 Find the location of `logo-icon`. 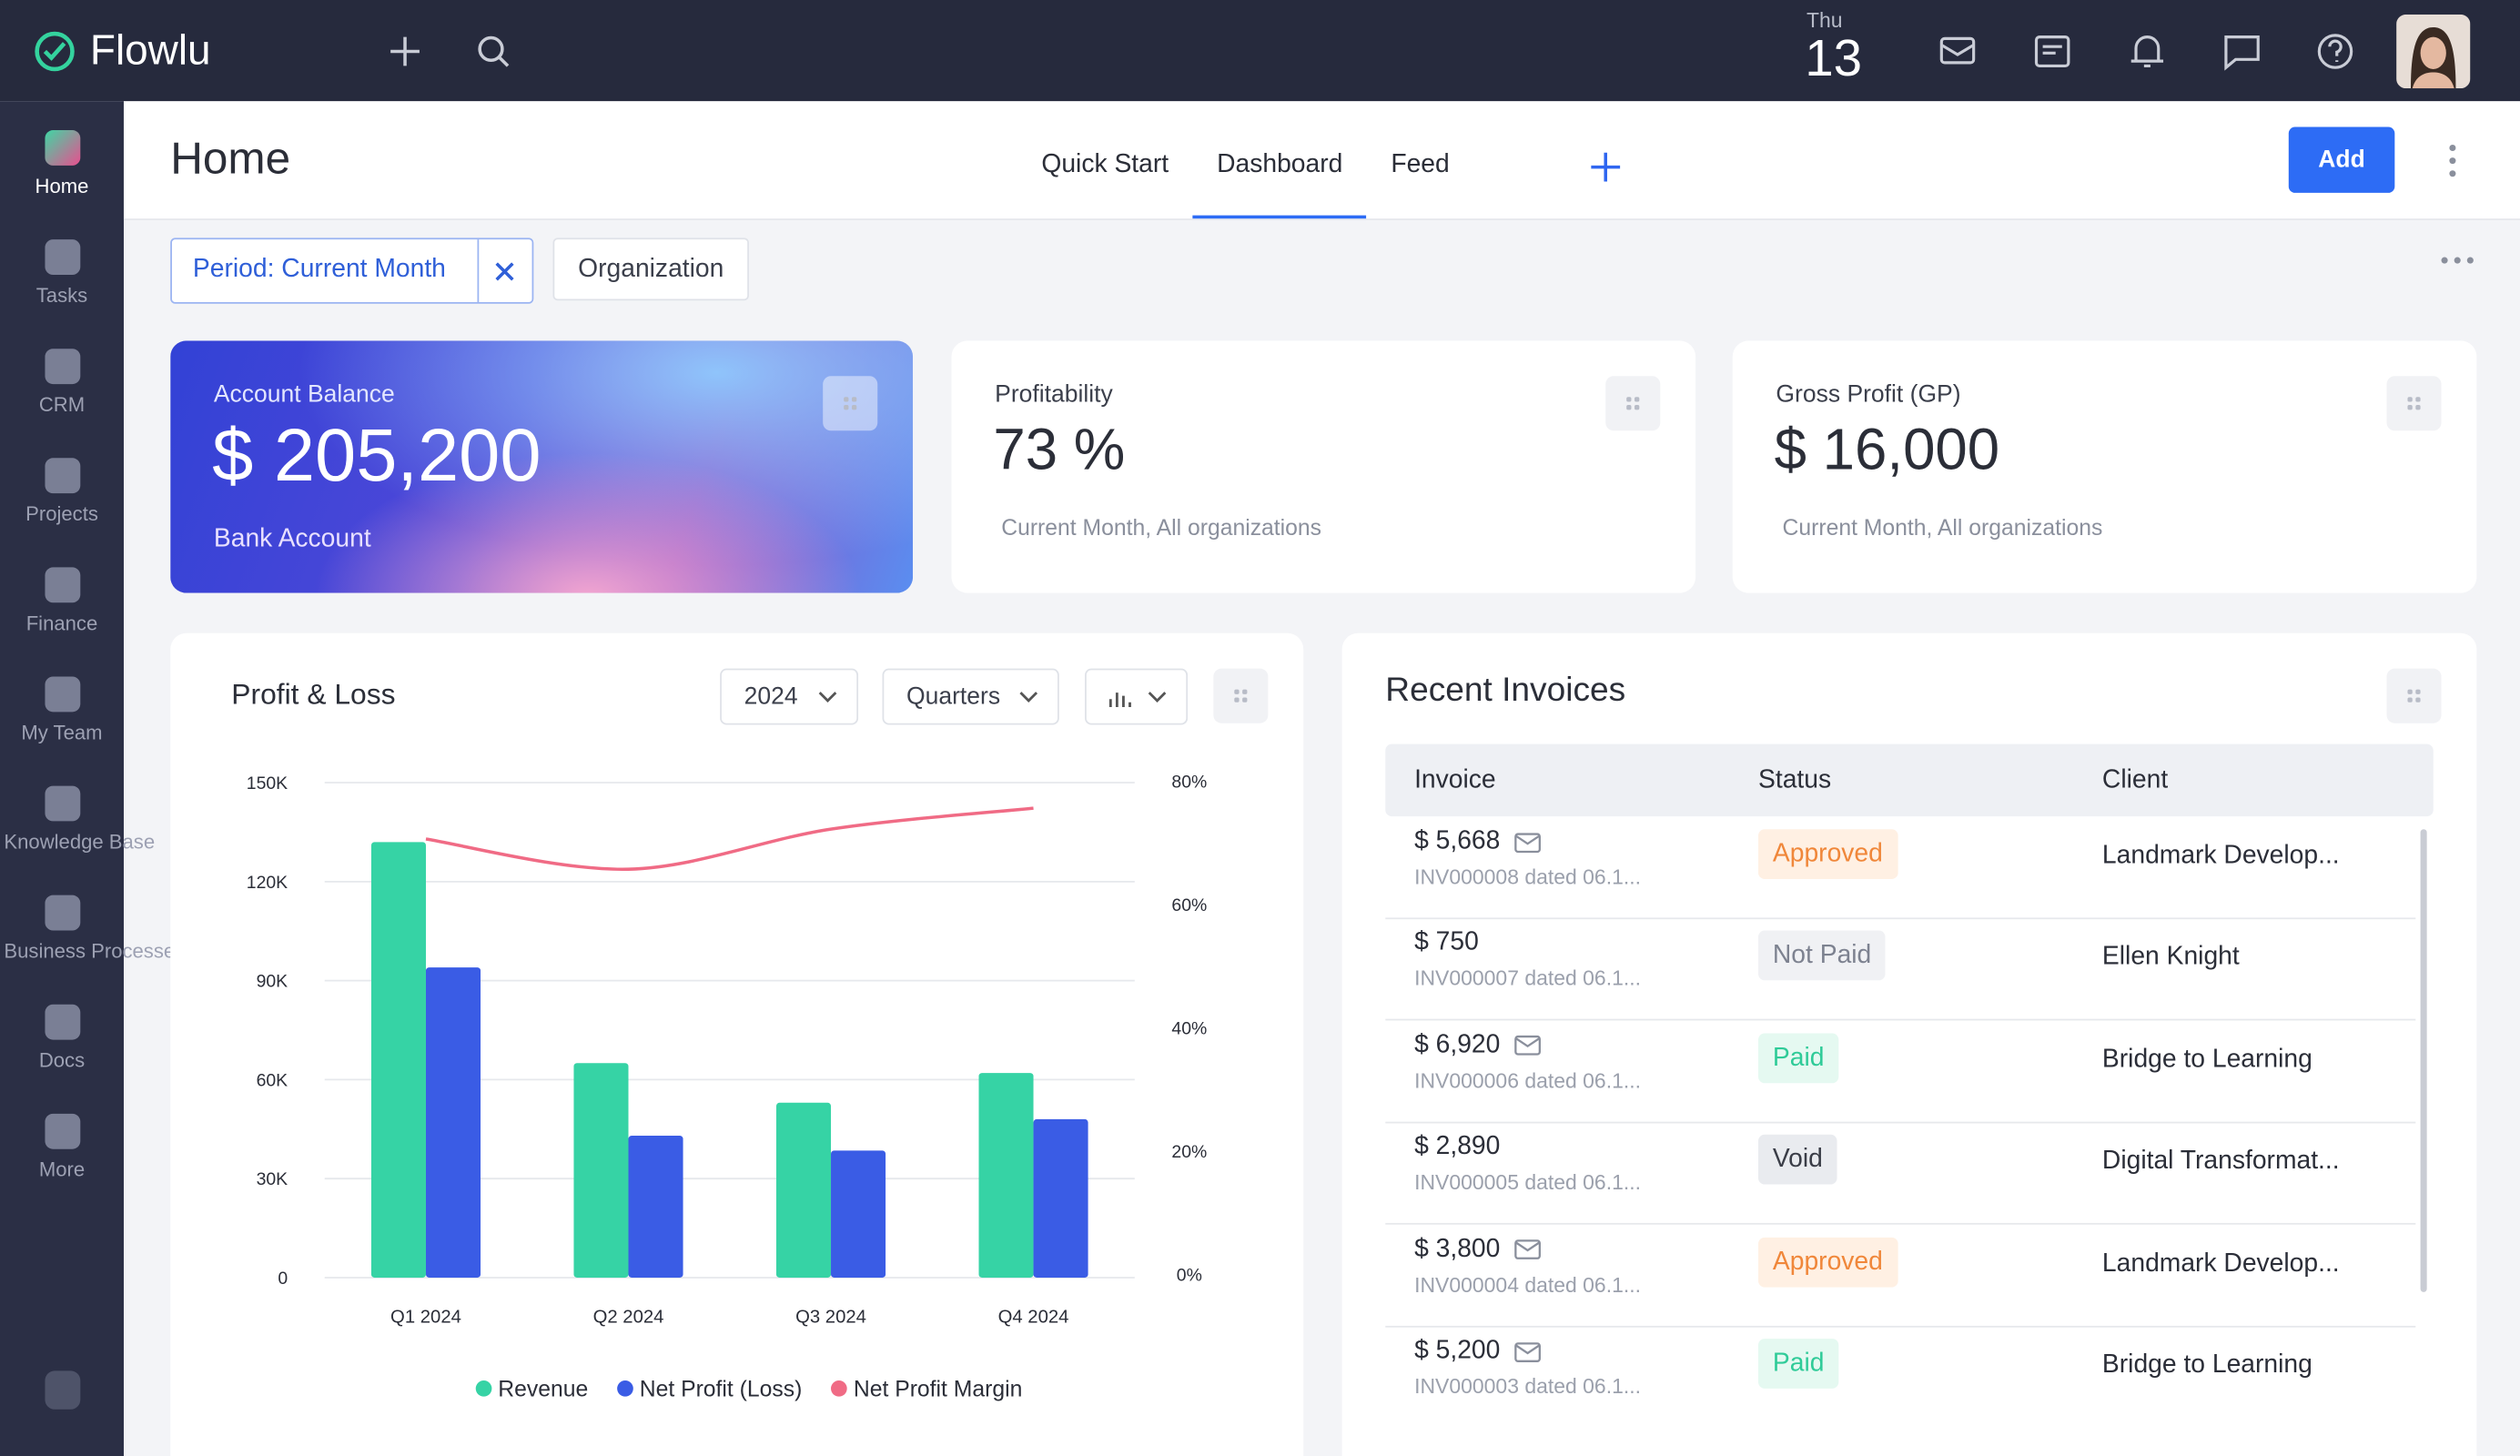

logo-icon is located at coordinates (55, 52).